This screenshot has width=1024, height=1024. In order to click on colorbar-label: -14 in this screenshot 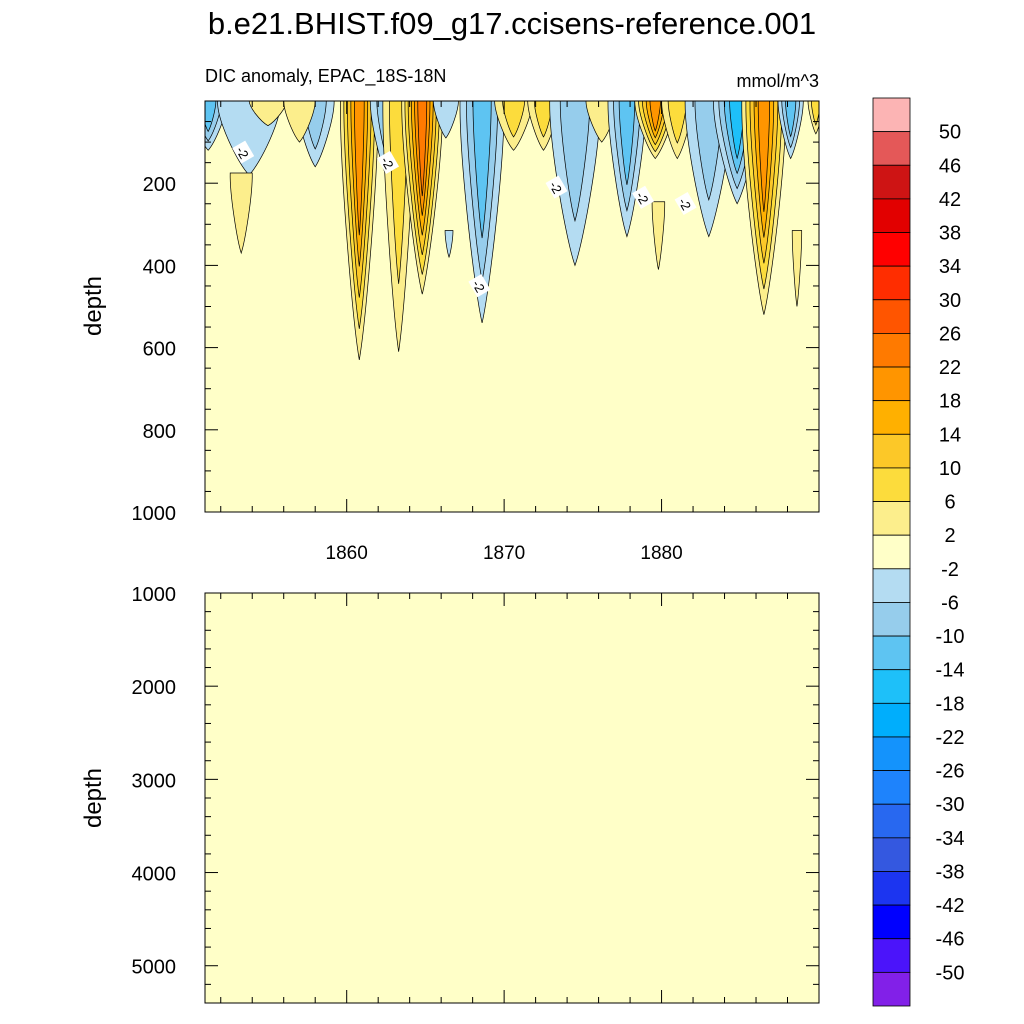, I will do `click(950, 671)`.